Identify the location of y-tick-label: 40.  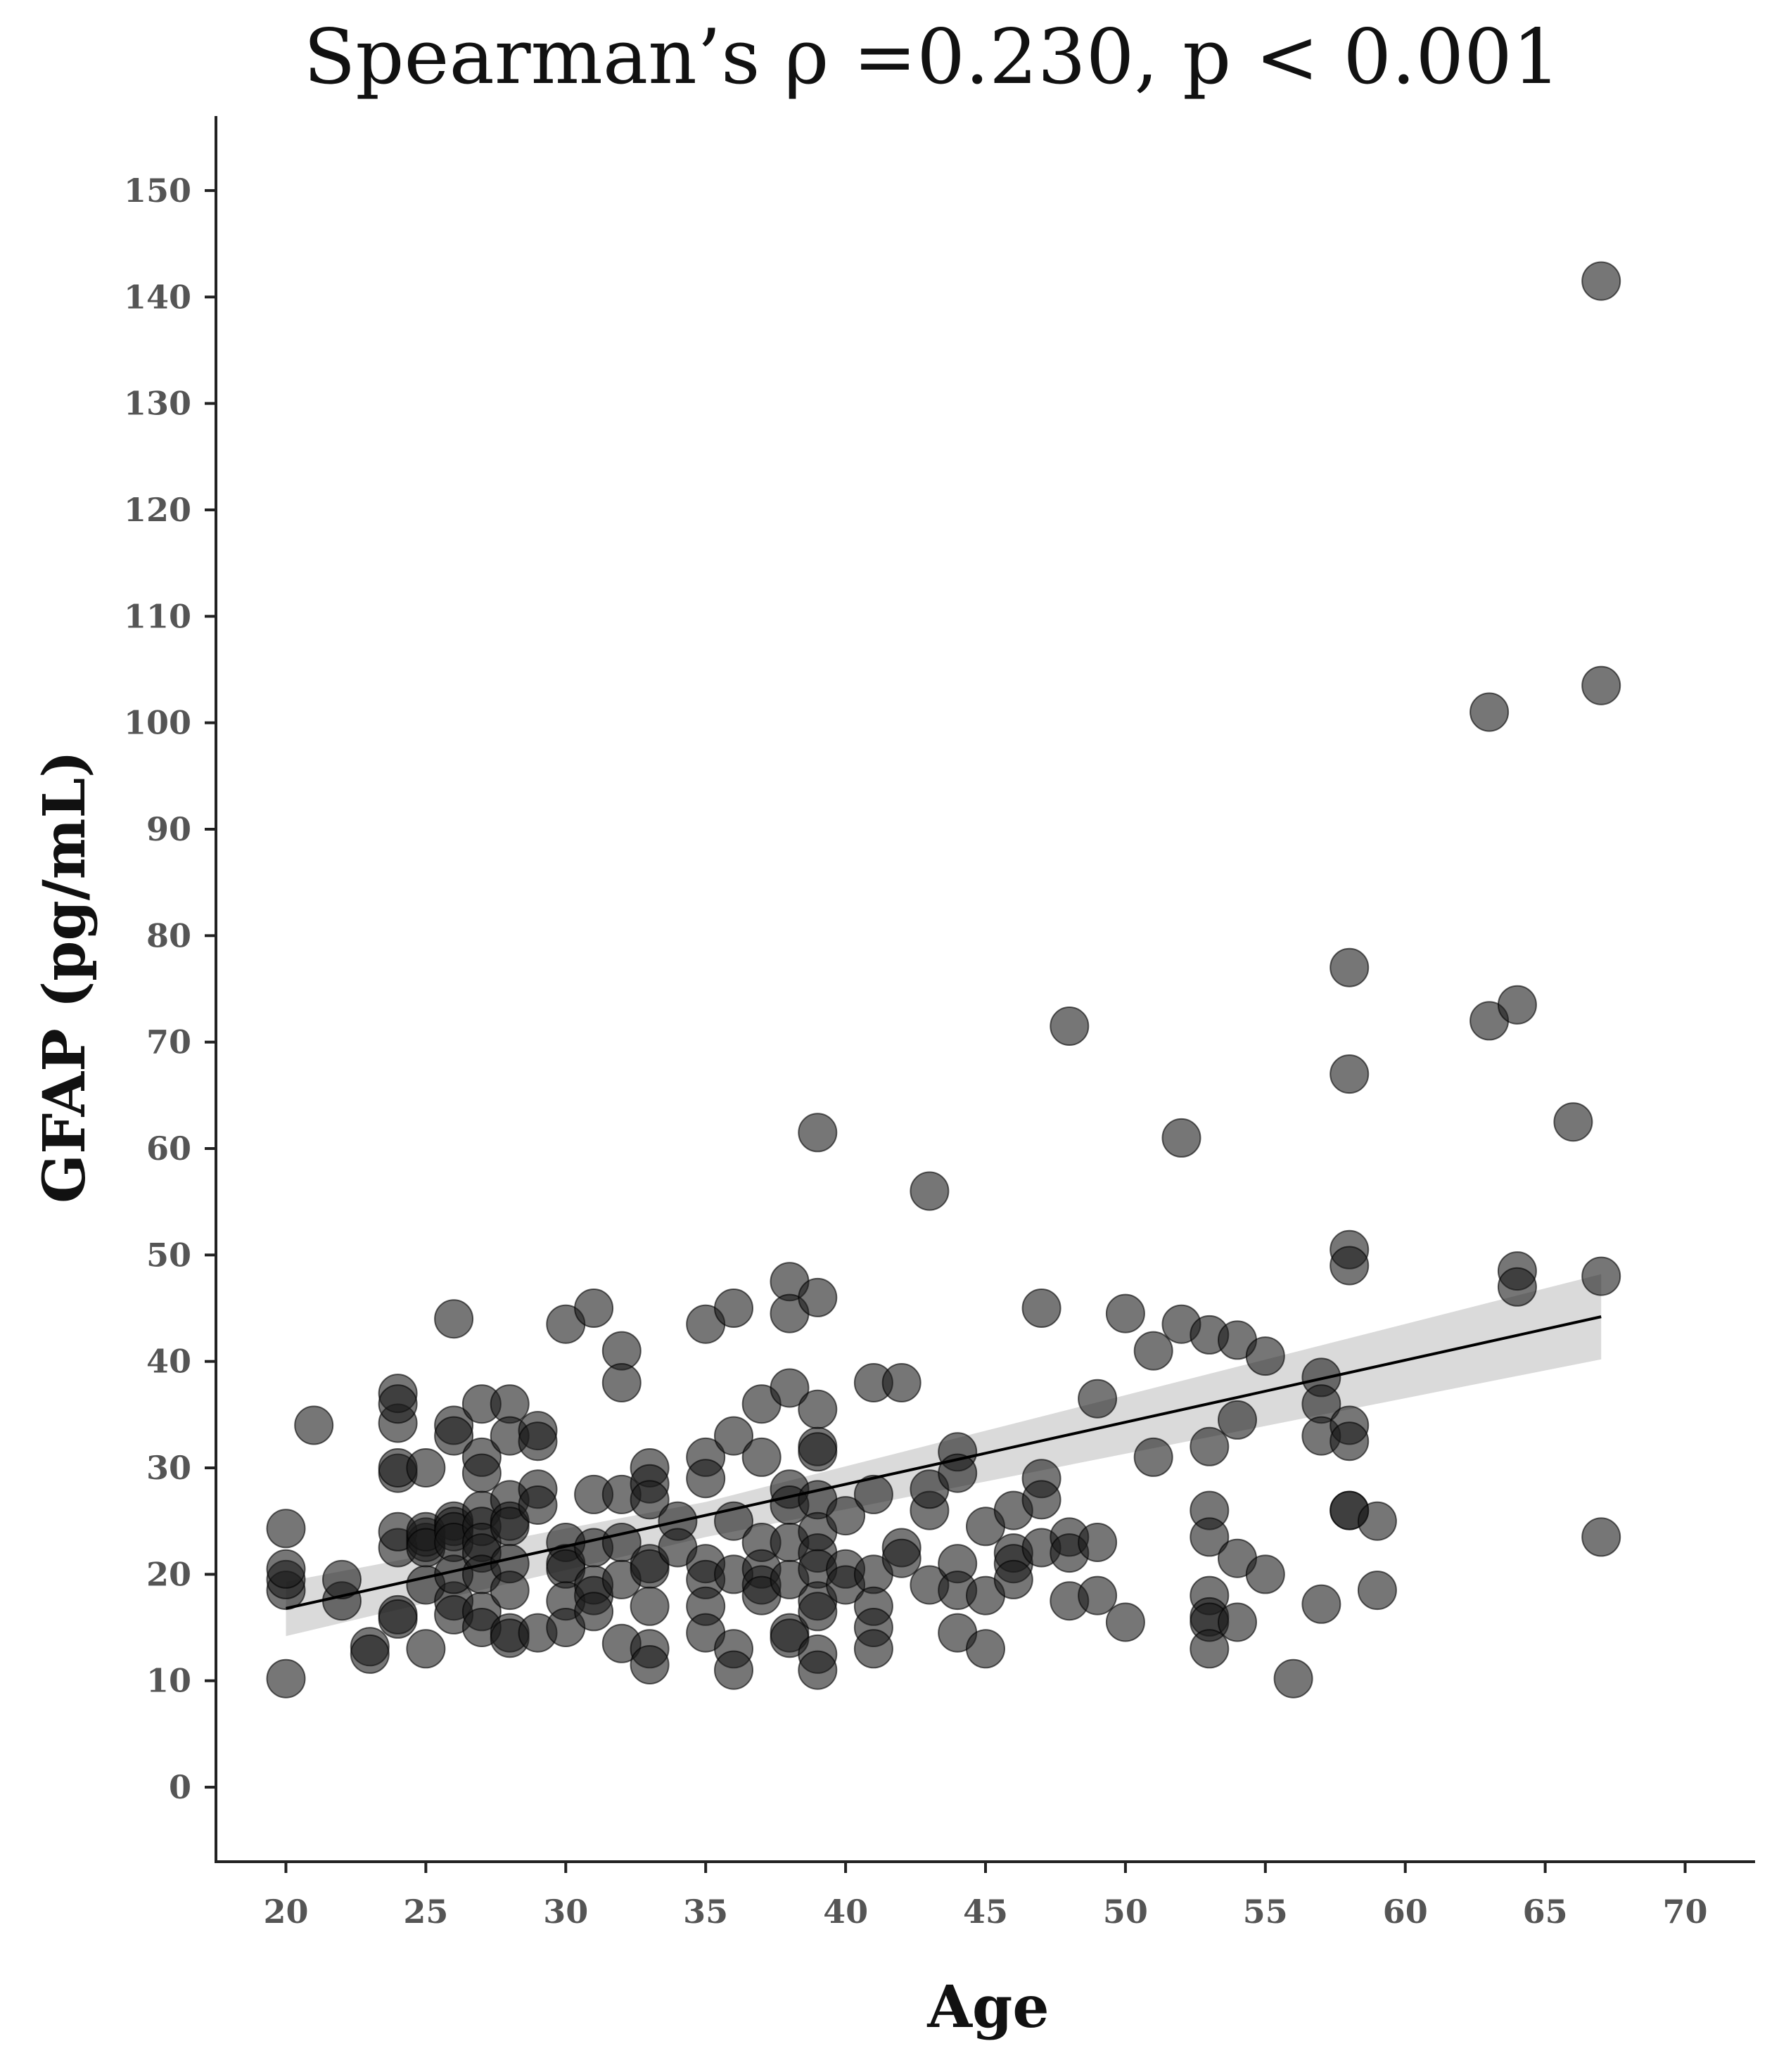
(168, 1362).